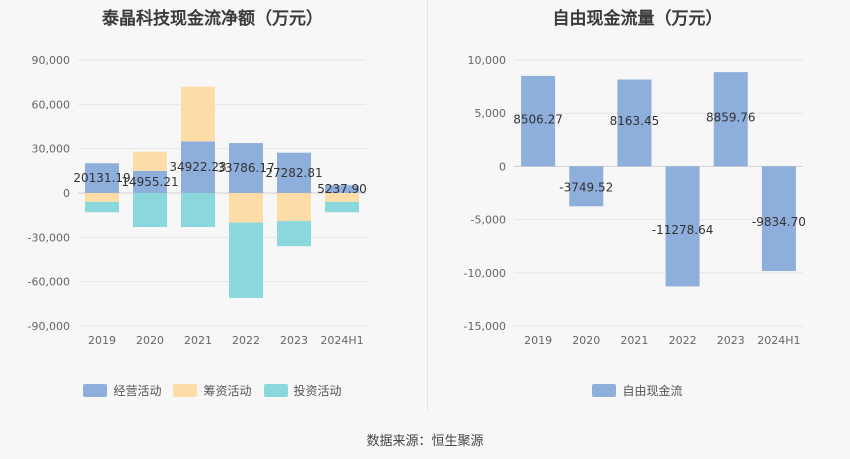 The width and height of the screenshot is (850, 459). Describe the element at coordinates (637, 19) in the screenshot. I see `chart-title: 自由现金流量（万元）` at that location.